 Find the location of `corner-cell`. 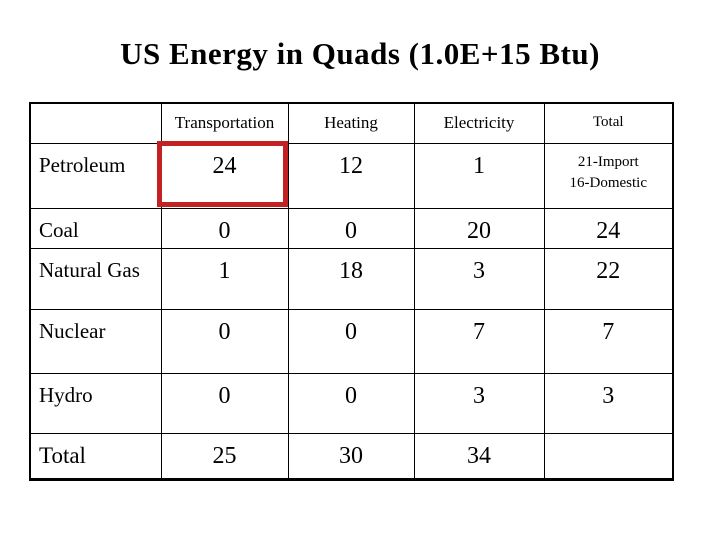

corner-cell is located at coordinates (95, 123).